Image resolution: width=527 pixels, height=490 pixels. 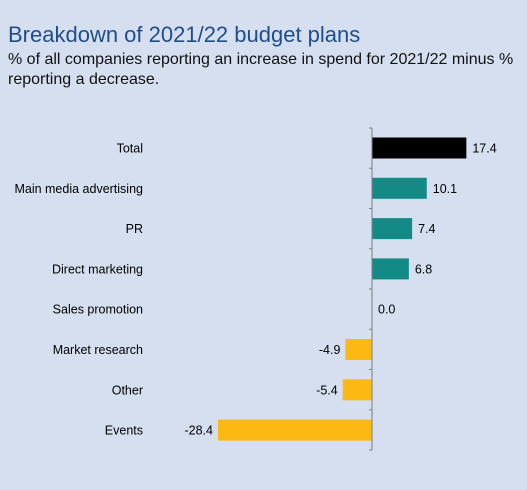 I want to click on category-label: PR, so click(x=134, y=229).